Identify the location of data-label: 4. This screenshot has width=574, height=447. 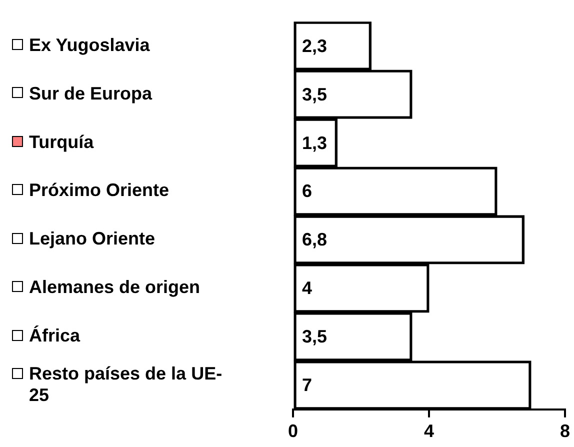
(307, 288).